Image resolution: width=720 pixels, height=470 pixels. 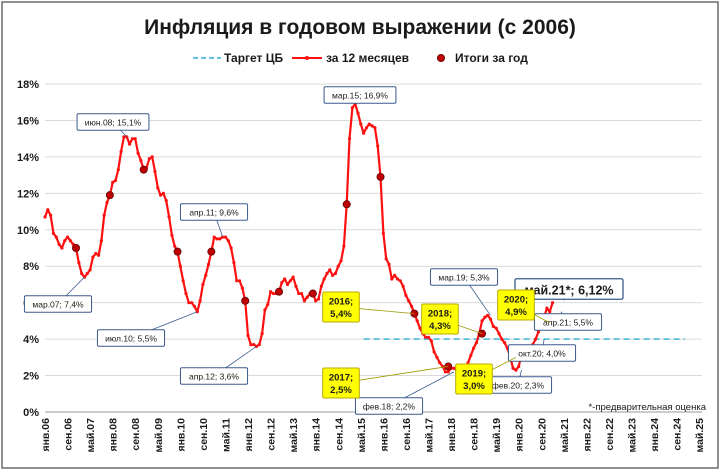 What do you see at coordinates (542, 434) in the screenshot?
I see `x-tick-label: сен.20` at bounding box center [542, 434].